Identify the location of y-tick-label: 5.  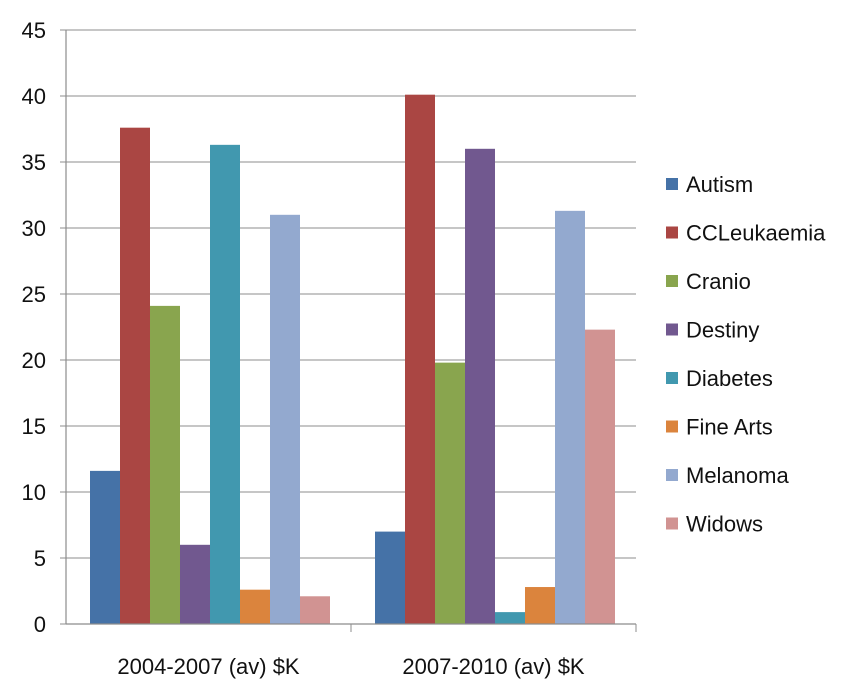
(40, 558).